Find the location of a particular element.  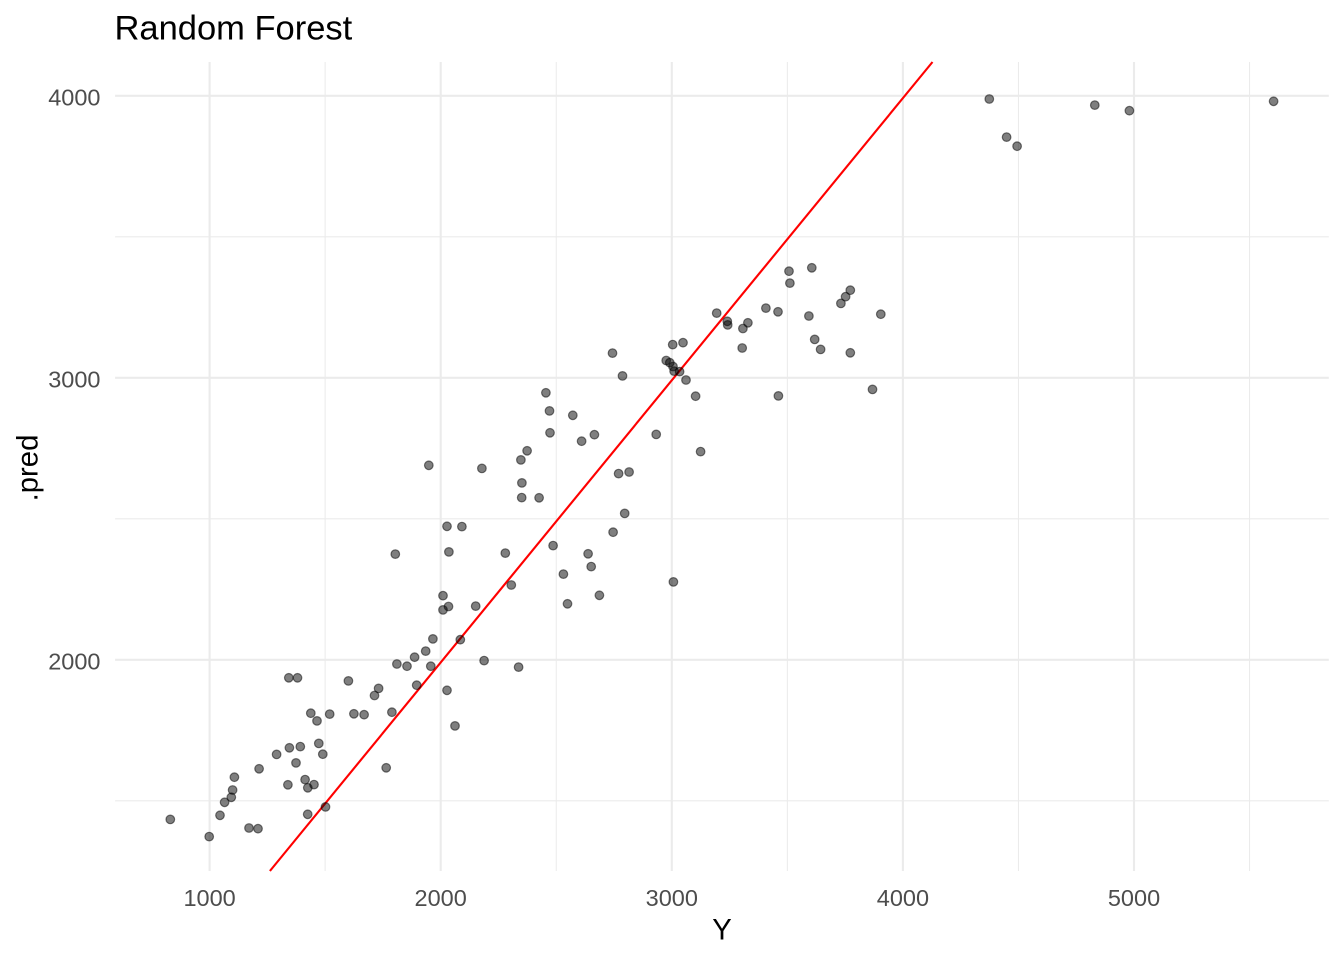

svg-text: Y is located at coordinates (722, 930).